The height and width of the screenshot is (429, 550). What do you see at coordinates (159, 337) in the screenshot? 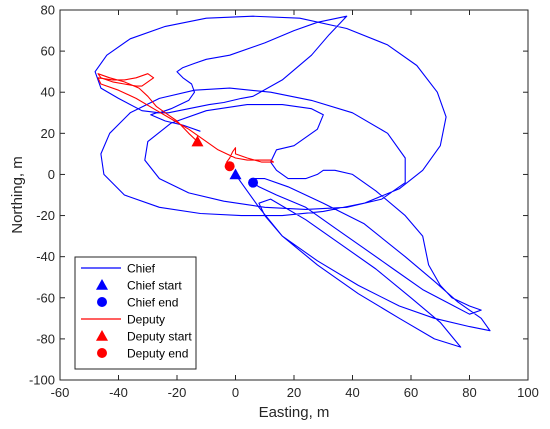
I see `legend-label: Deputy start` at bounding box center [159, 337].